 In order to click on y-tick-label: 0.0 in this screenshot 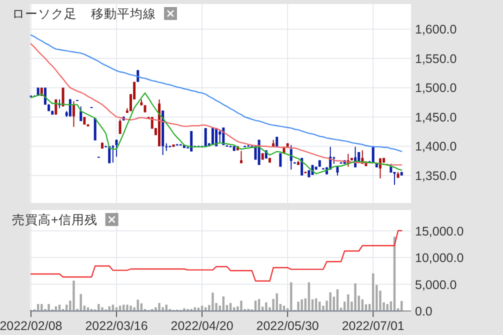, I will do `click(423, 311)`.